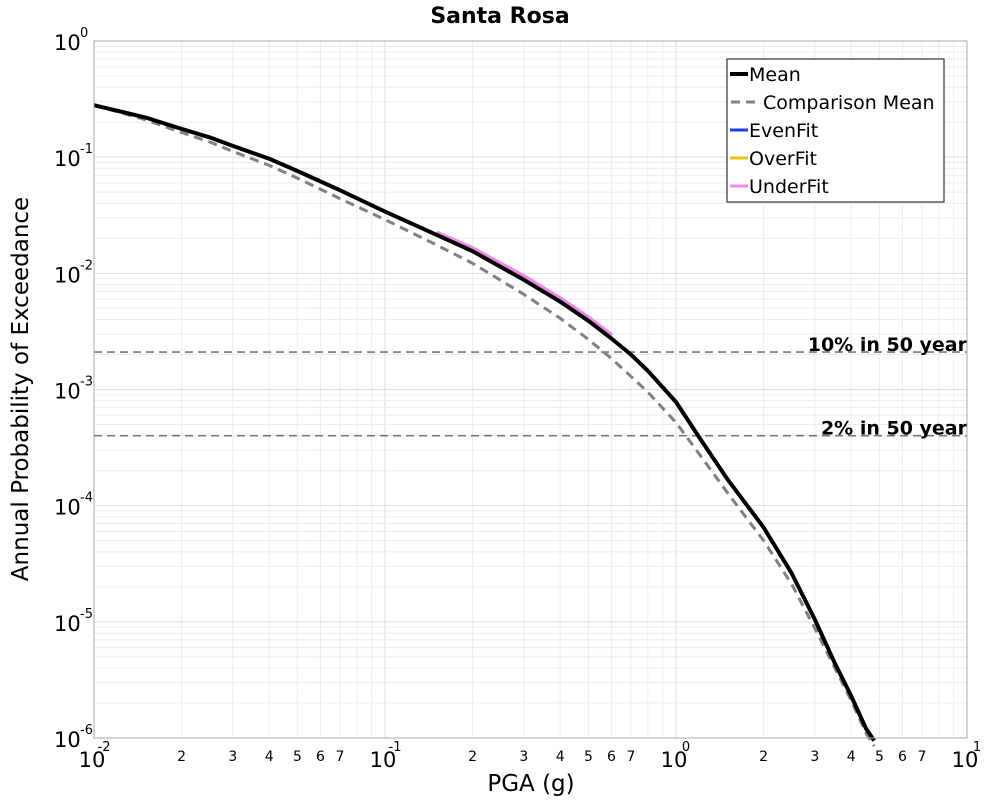 The image size is (1000, 804). What do you see at coordinates (21, 389) in the screenshot?
I see `y-axis-label: Annual Probability of Exceedance` at bounding box center [21, 389].